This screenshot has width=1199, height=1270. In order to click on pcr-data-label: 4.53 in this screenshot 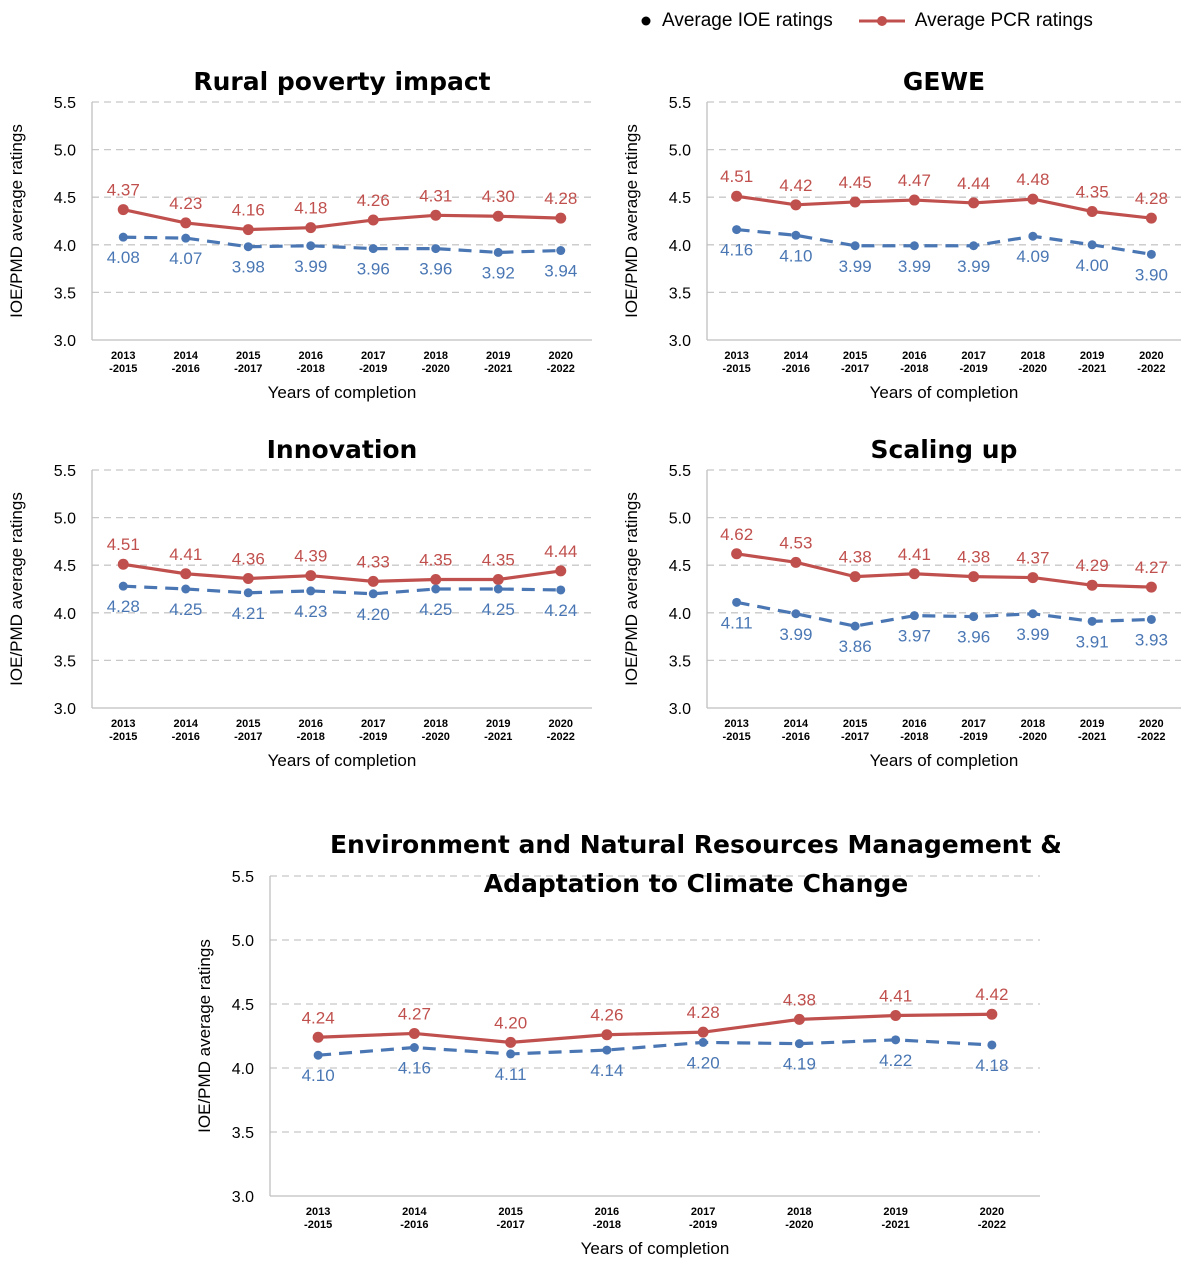, I will do `click(795, 542)`.